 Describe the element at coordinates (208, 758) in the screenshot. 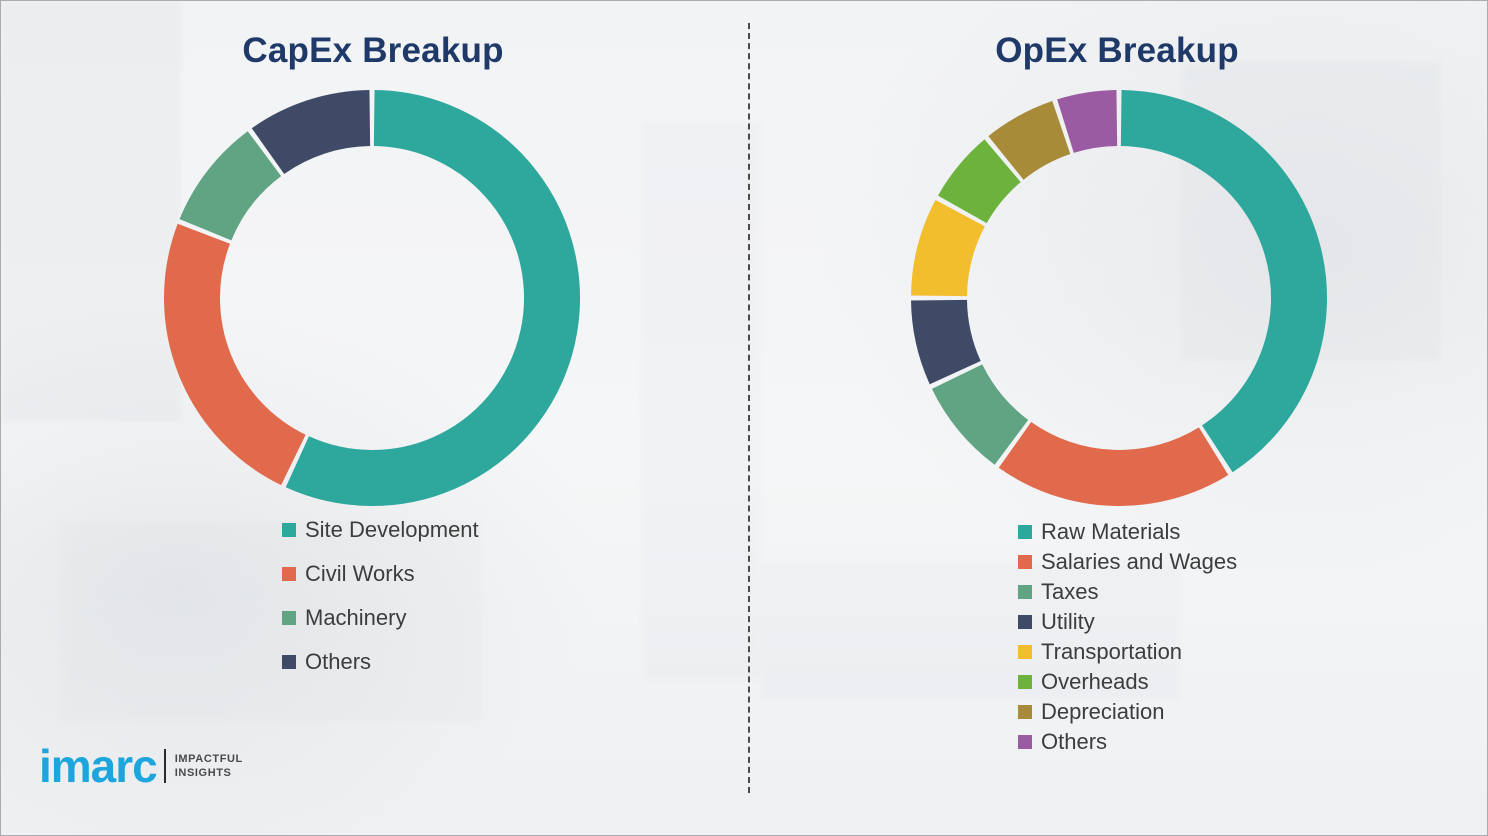

I see `logo-tagline-line1: IMPACTFUL` at that location.